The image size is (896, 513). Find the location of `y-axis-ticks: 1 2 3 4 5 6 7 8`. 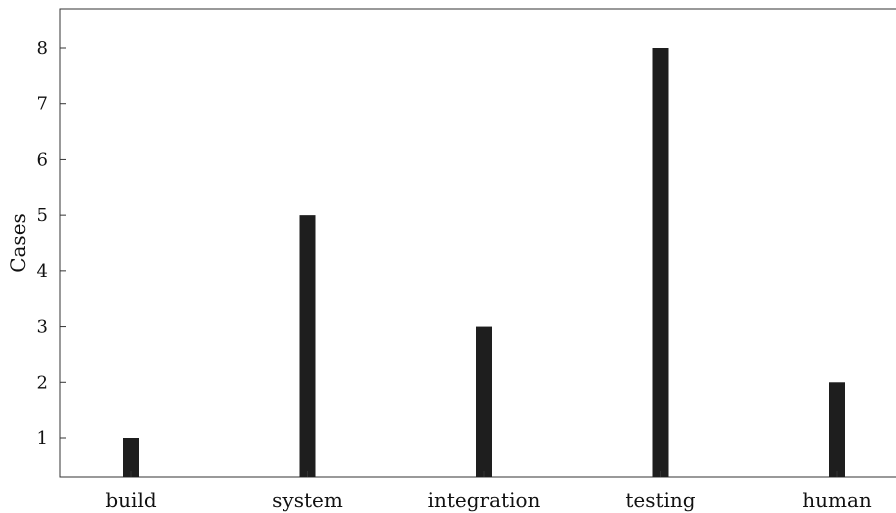

y-axis-ticks: 1 2 3 4 5 6 7 8 is located at coordinates (51, 243).